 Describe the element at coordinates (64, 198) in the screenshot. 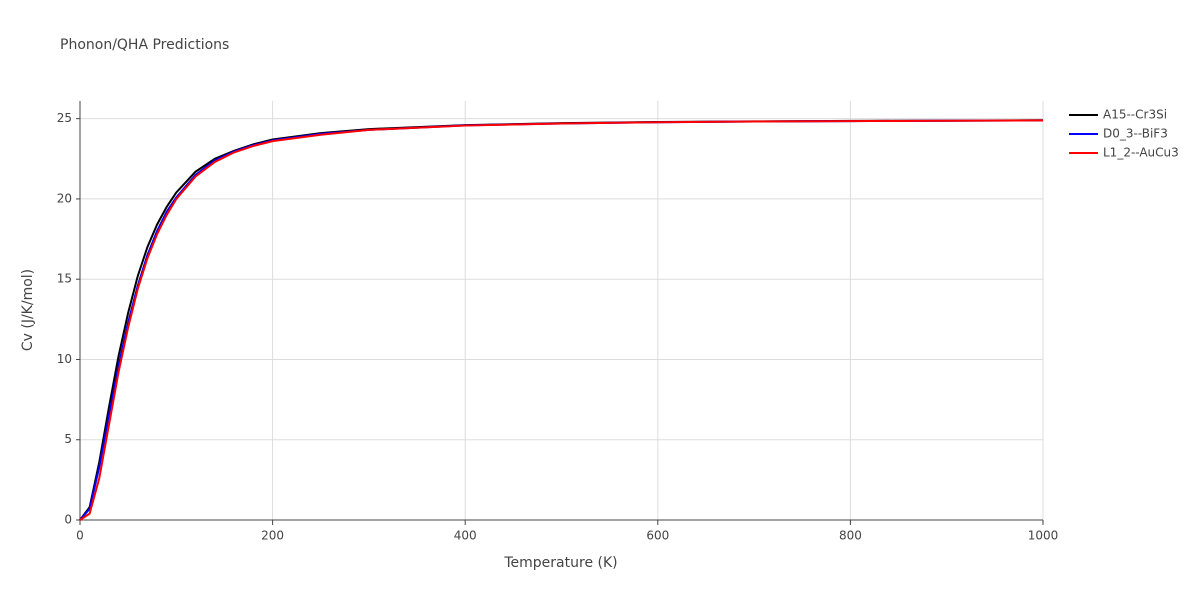

I see `y-tick-label: 20` at that location.